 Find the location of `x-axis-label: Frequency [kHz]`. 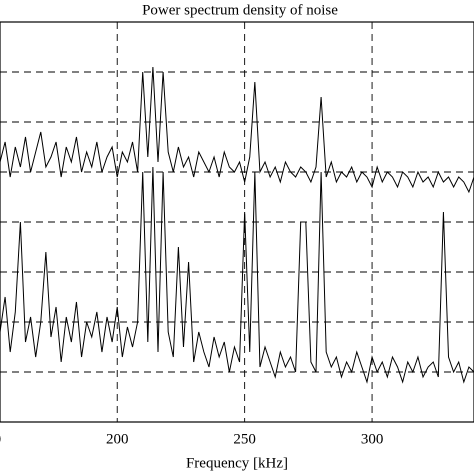

x-axis-label: Frequency [kHz] is located at coordinates (237, 463).